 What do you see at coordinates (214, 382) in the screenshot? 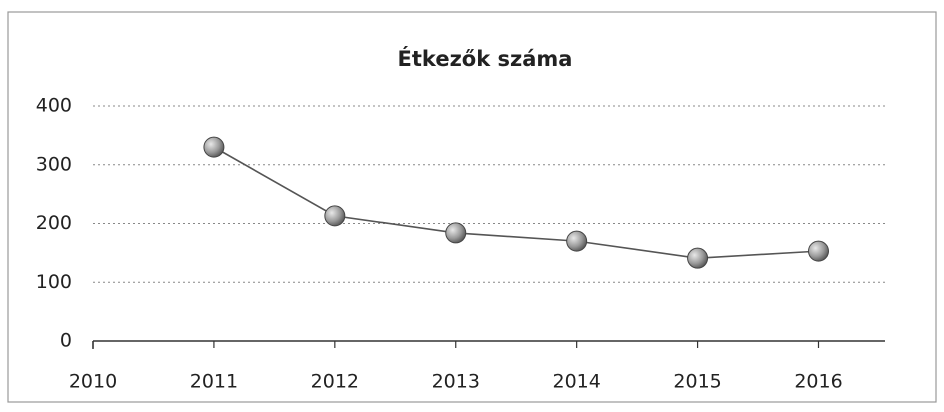
I see `x-tick-label: 2011` at bounding box center [214, 382].